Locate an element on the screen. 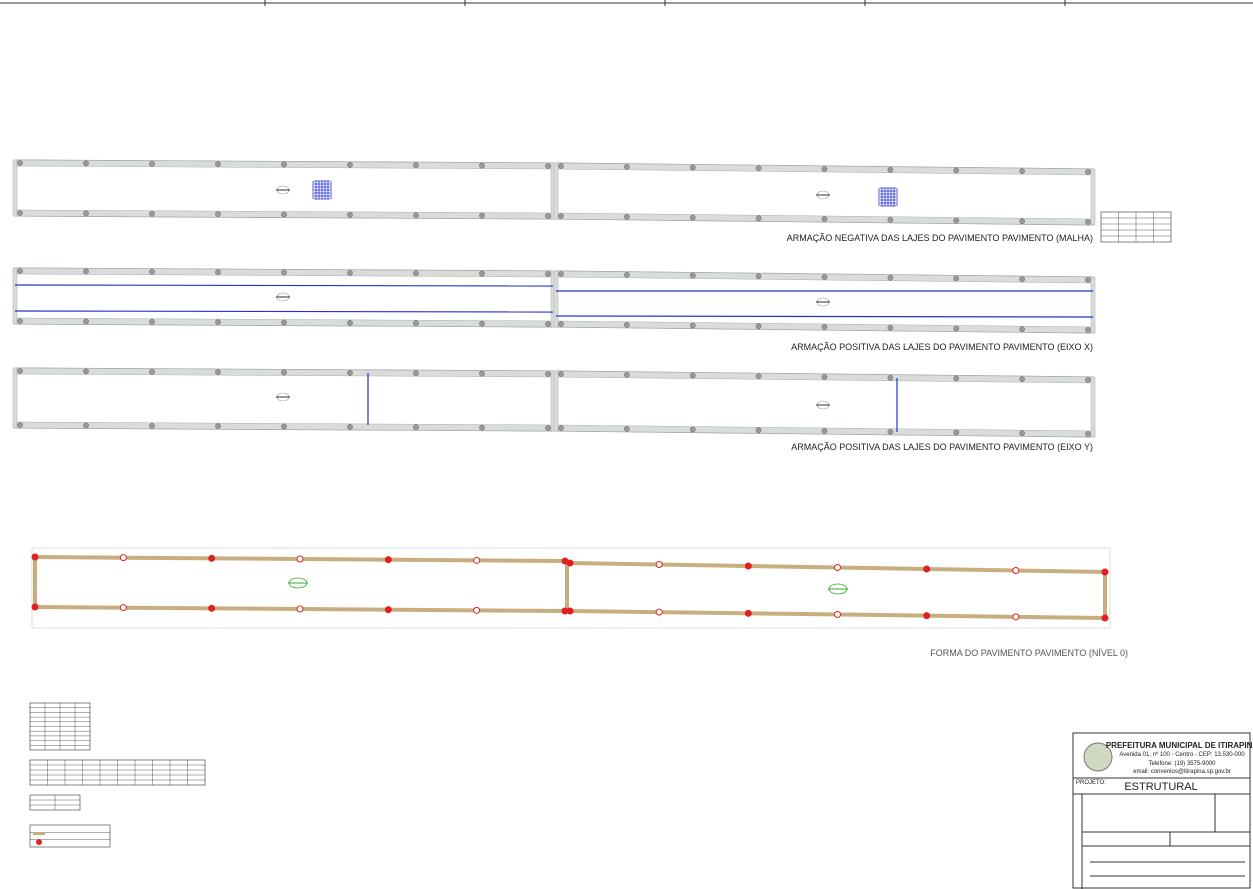 Image resolution: width=1253 pixels, height=889 pixels. dim-frame is located at coordinates (571, 588).